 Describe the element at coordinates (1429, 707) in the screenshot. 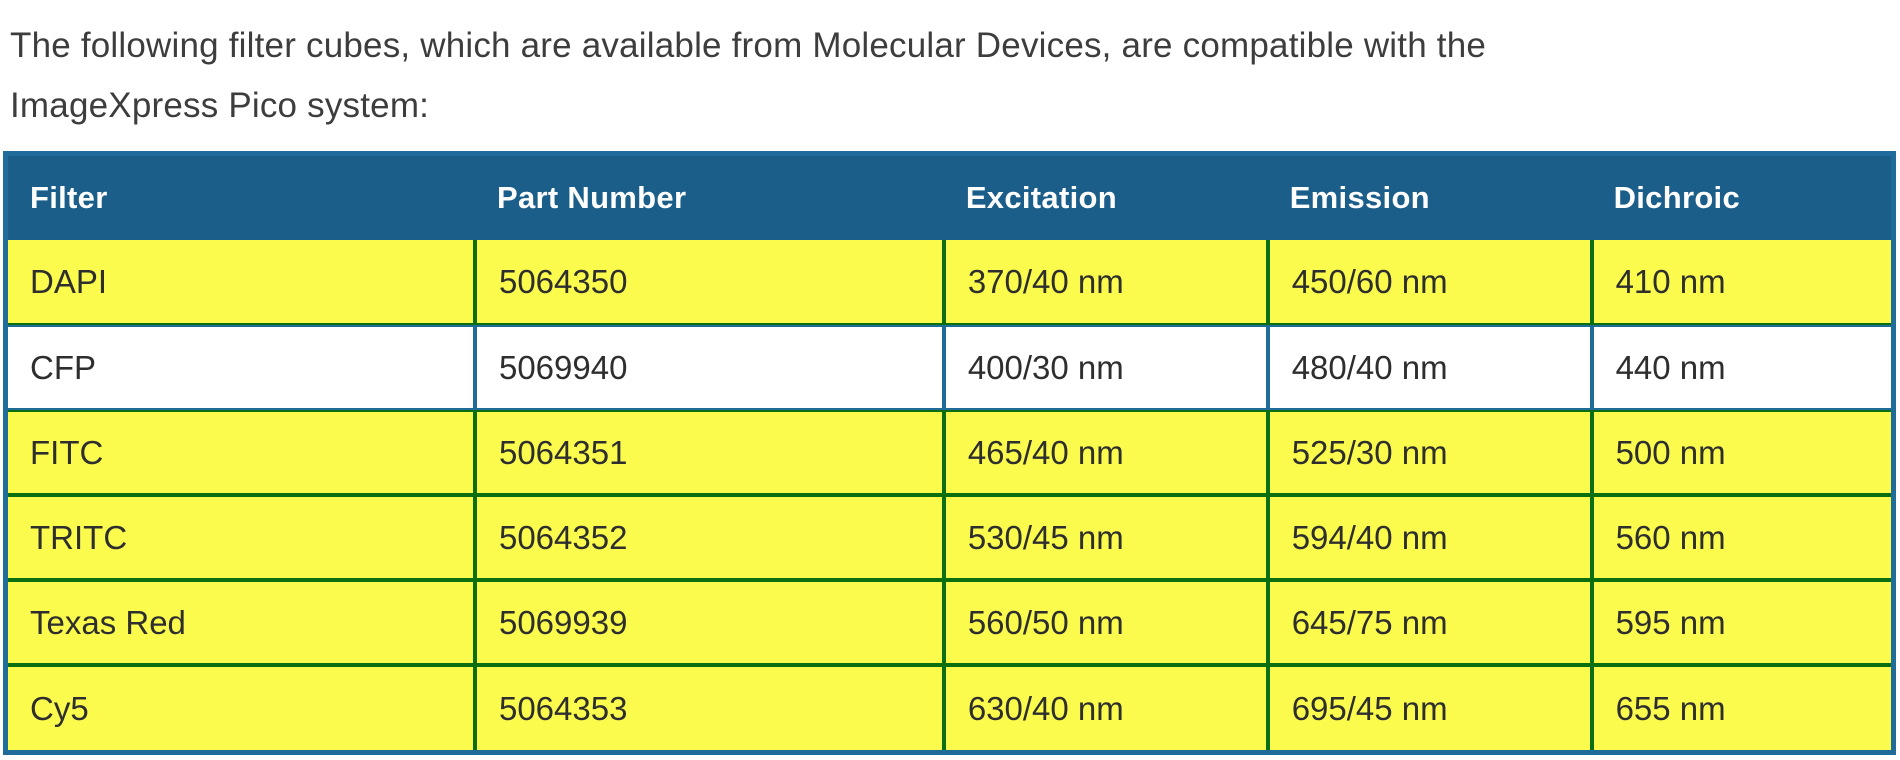

I see `table-cell-emission: 695/45 nm` at that location.